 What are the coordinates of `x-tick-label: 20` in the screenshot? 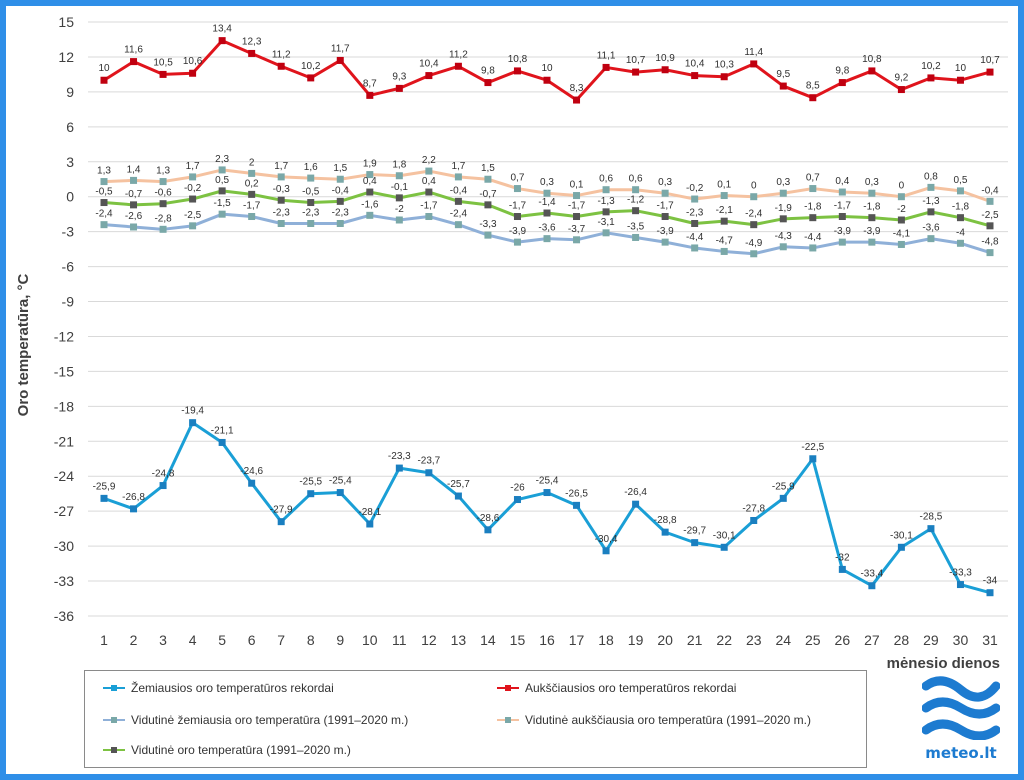 It's located at (665, 640).